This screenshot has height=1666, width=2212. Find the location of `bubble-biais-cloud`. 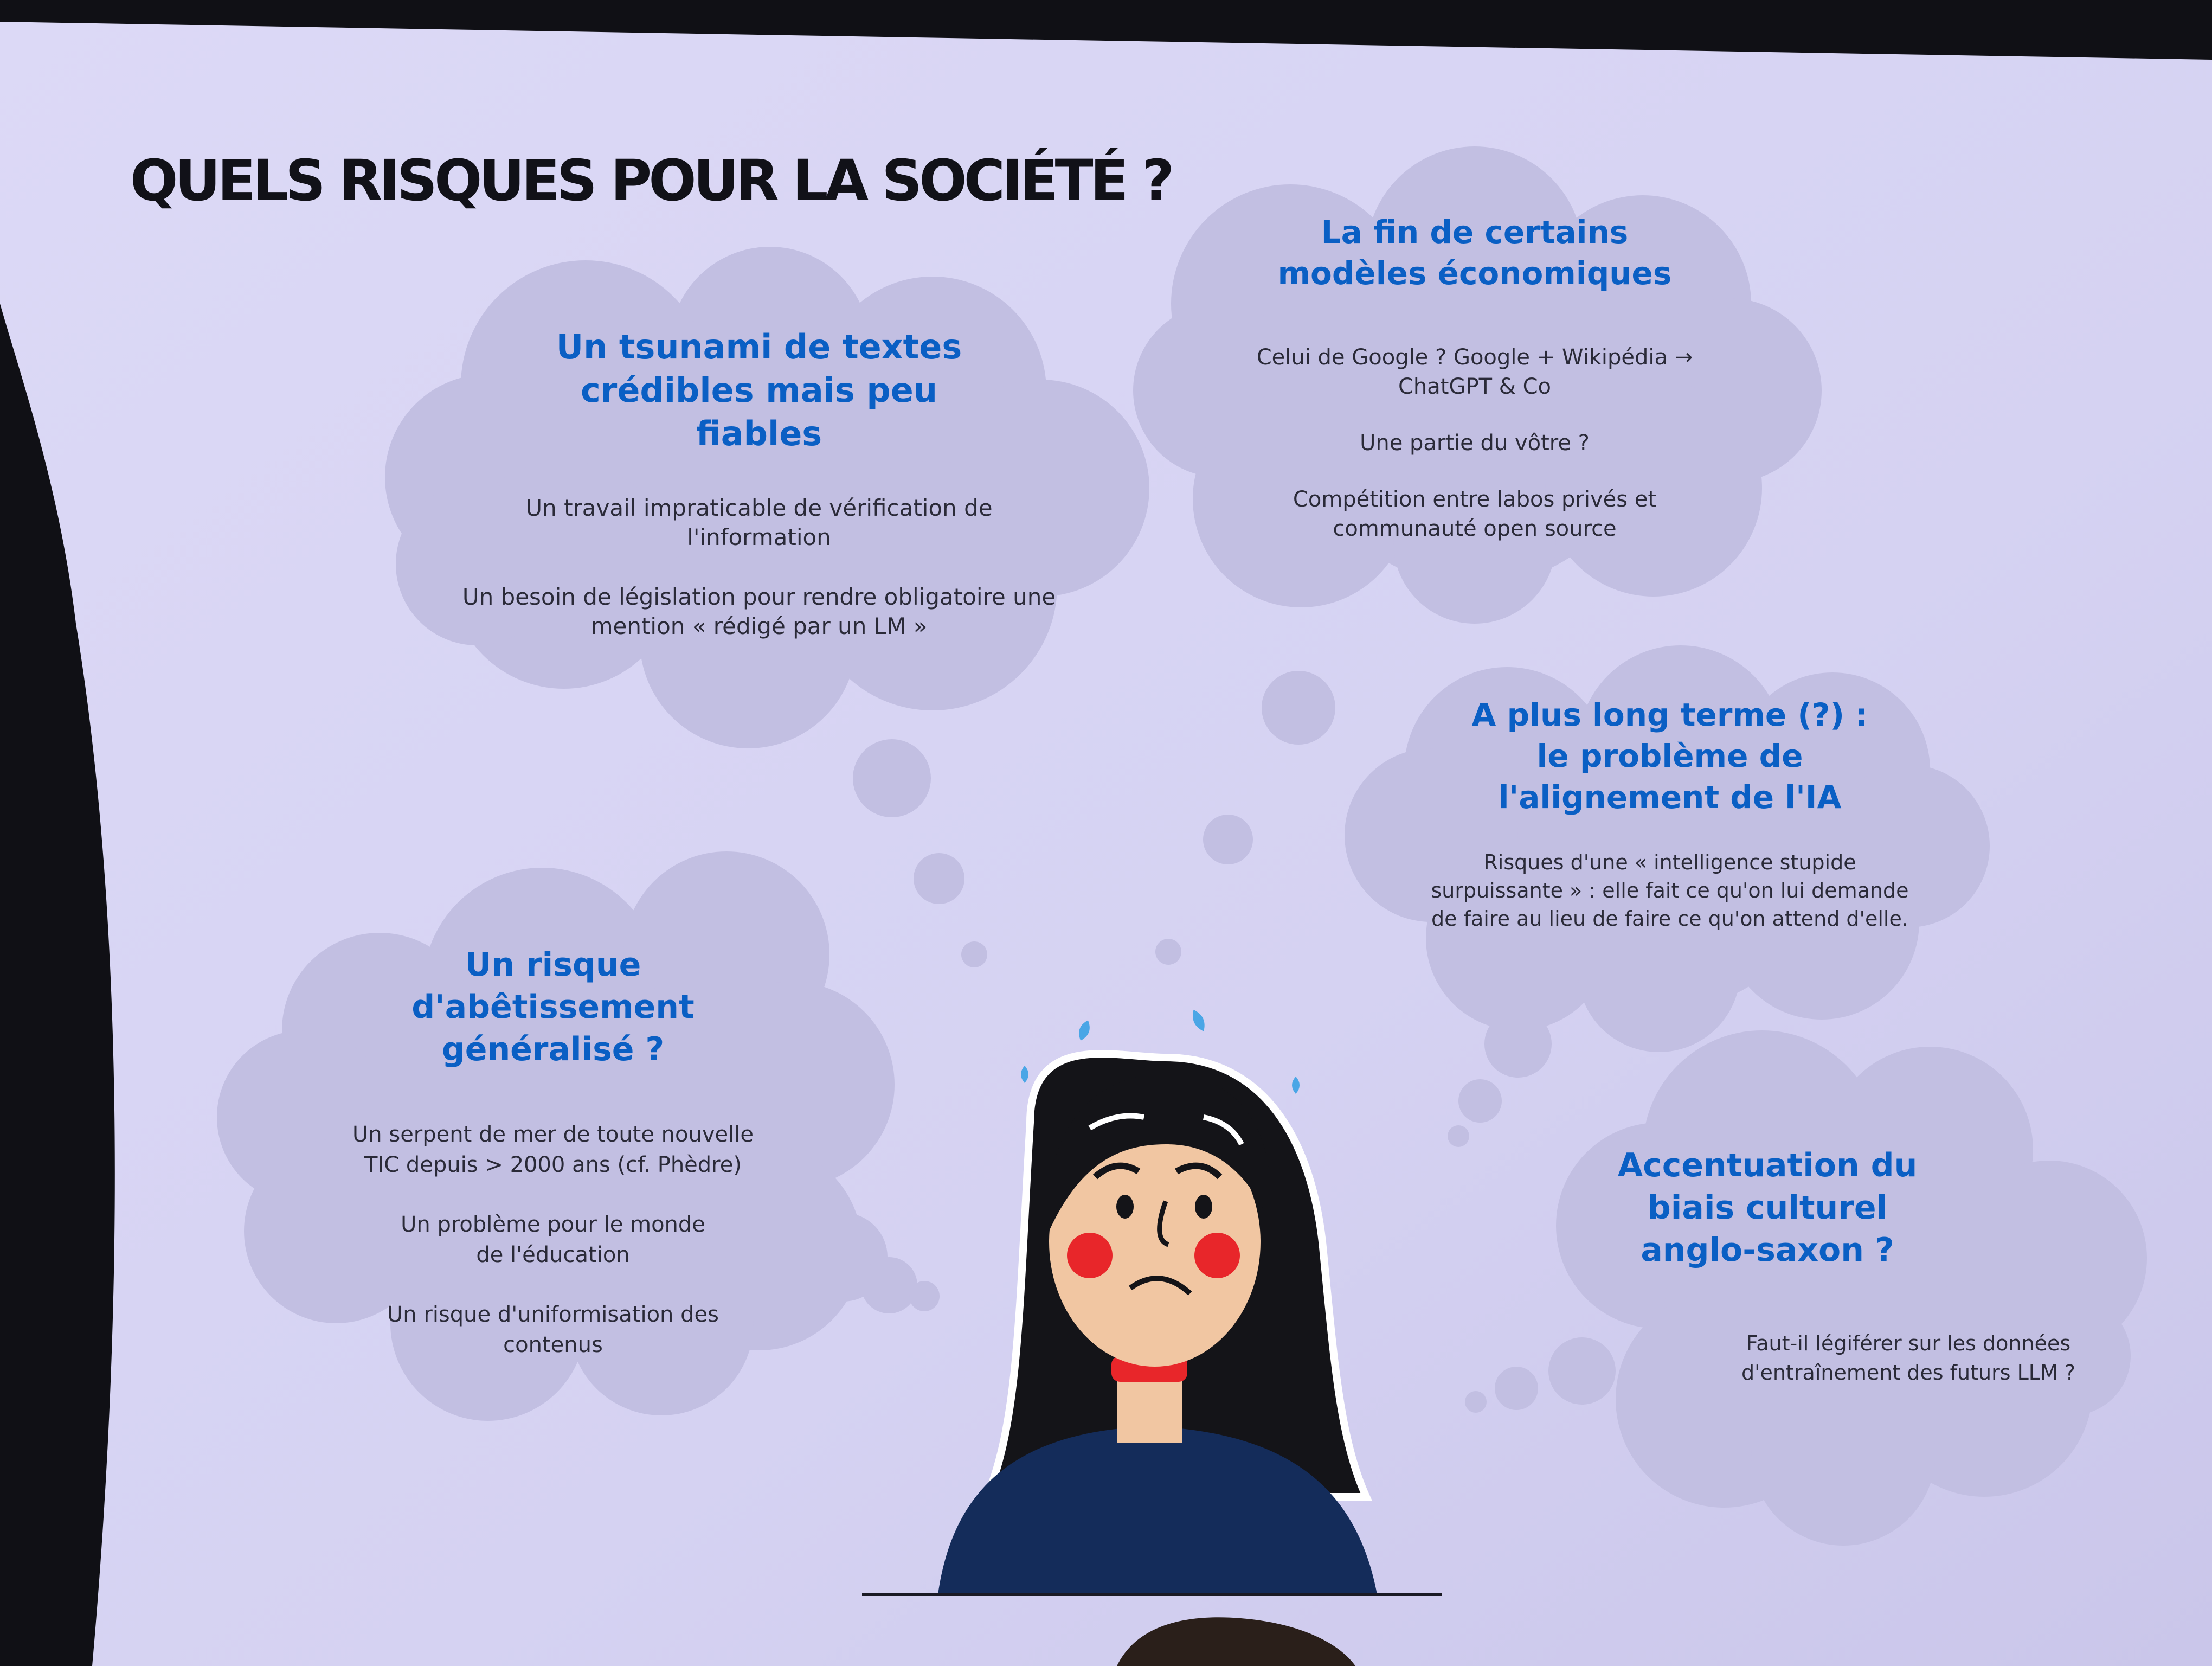

bubble-biais-cloud is located at coordinates (1851, 1288).